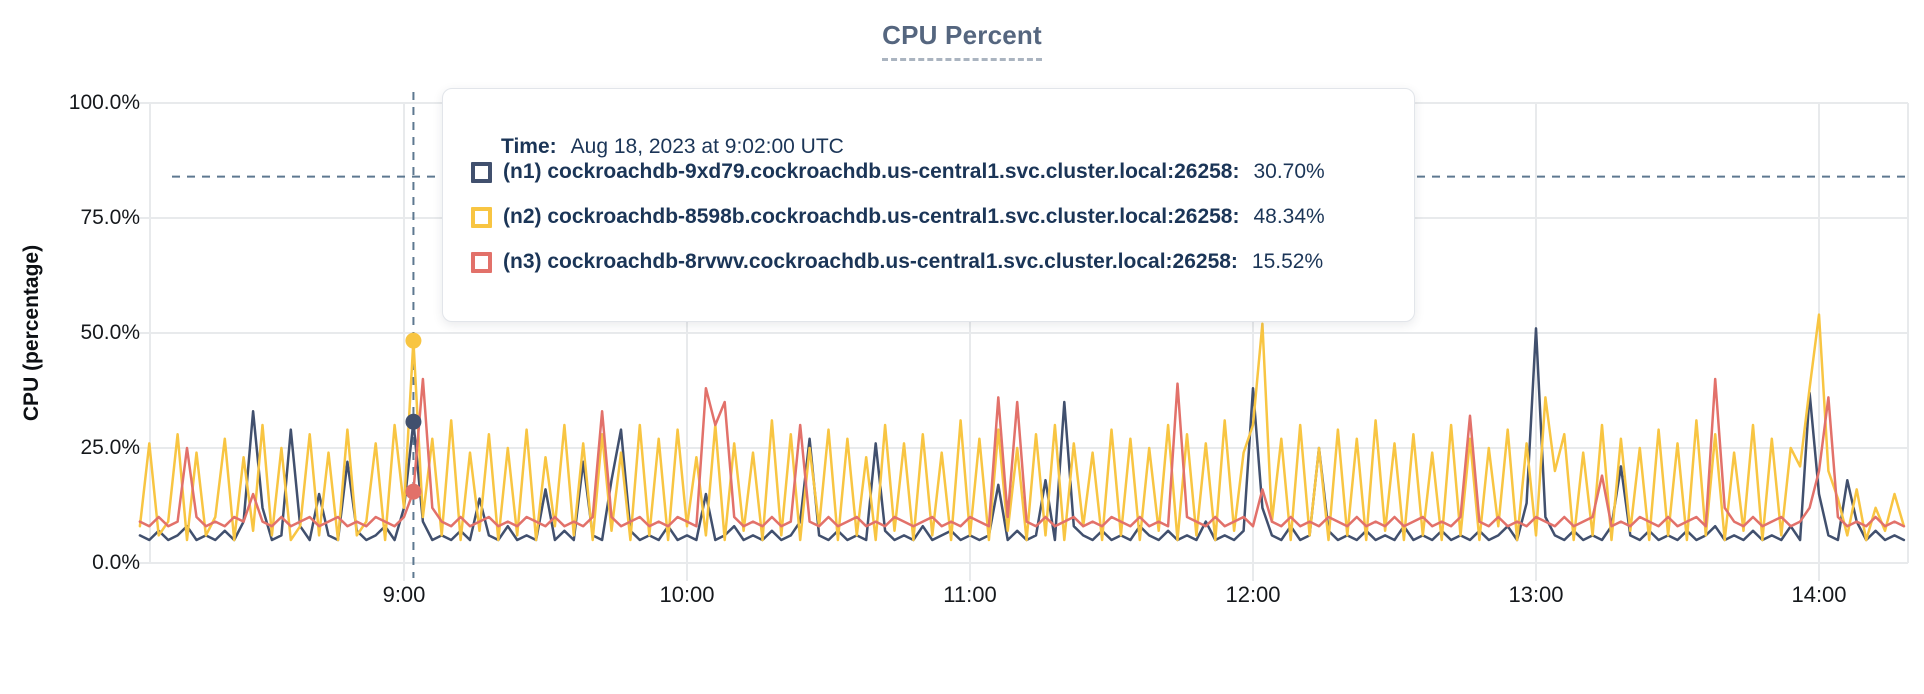  What do you see at coordinates (1253, 594) in the screenshot?
I see `x-tick-12: 12:00` at bounding box center [1253, 594].